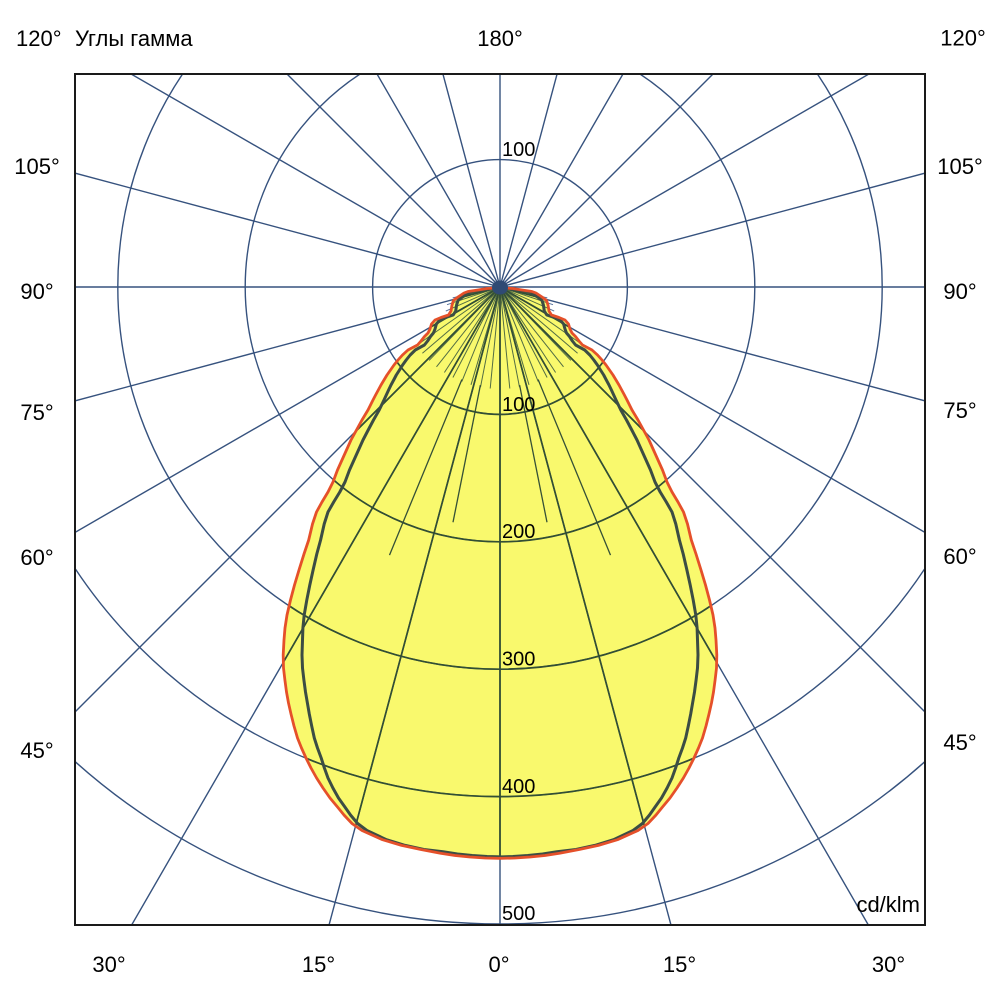 Image resolution: width=1000 pixels, height=1005 pixels. Describe the element at coordinates (500, 38) in the screenshot. I see `svg-text: 180°` at that location.